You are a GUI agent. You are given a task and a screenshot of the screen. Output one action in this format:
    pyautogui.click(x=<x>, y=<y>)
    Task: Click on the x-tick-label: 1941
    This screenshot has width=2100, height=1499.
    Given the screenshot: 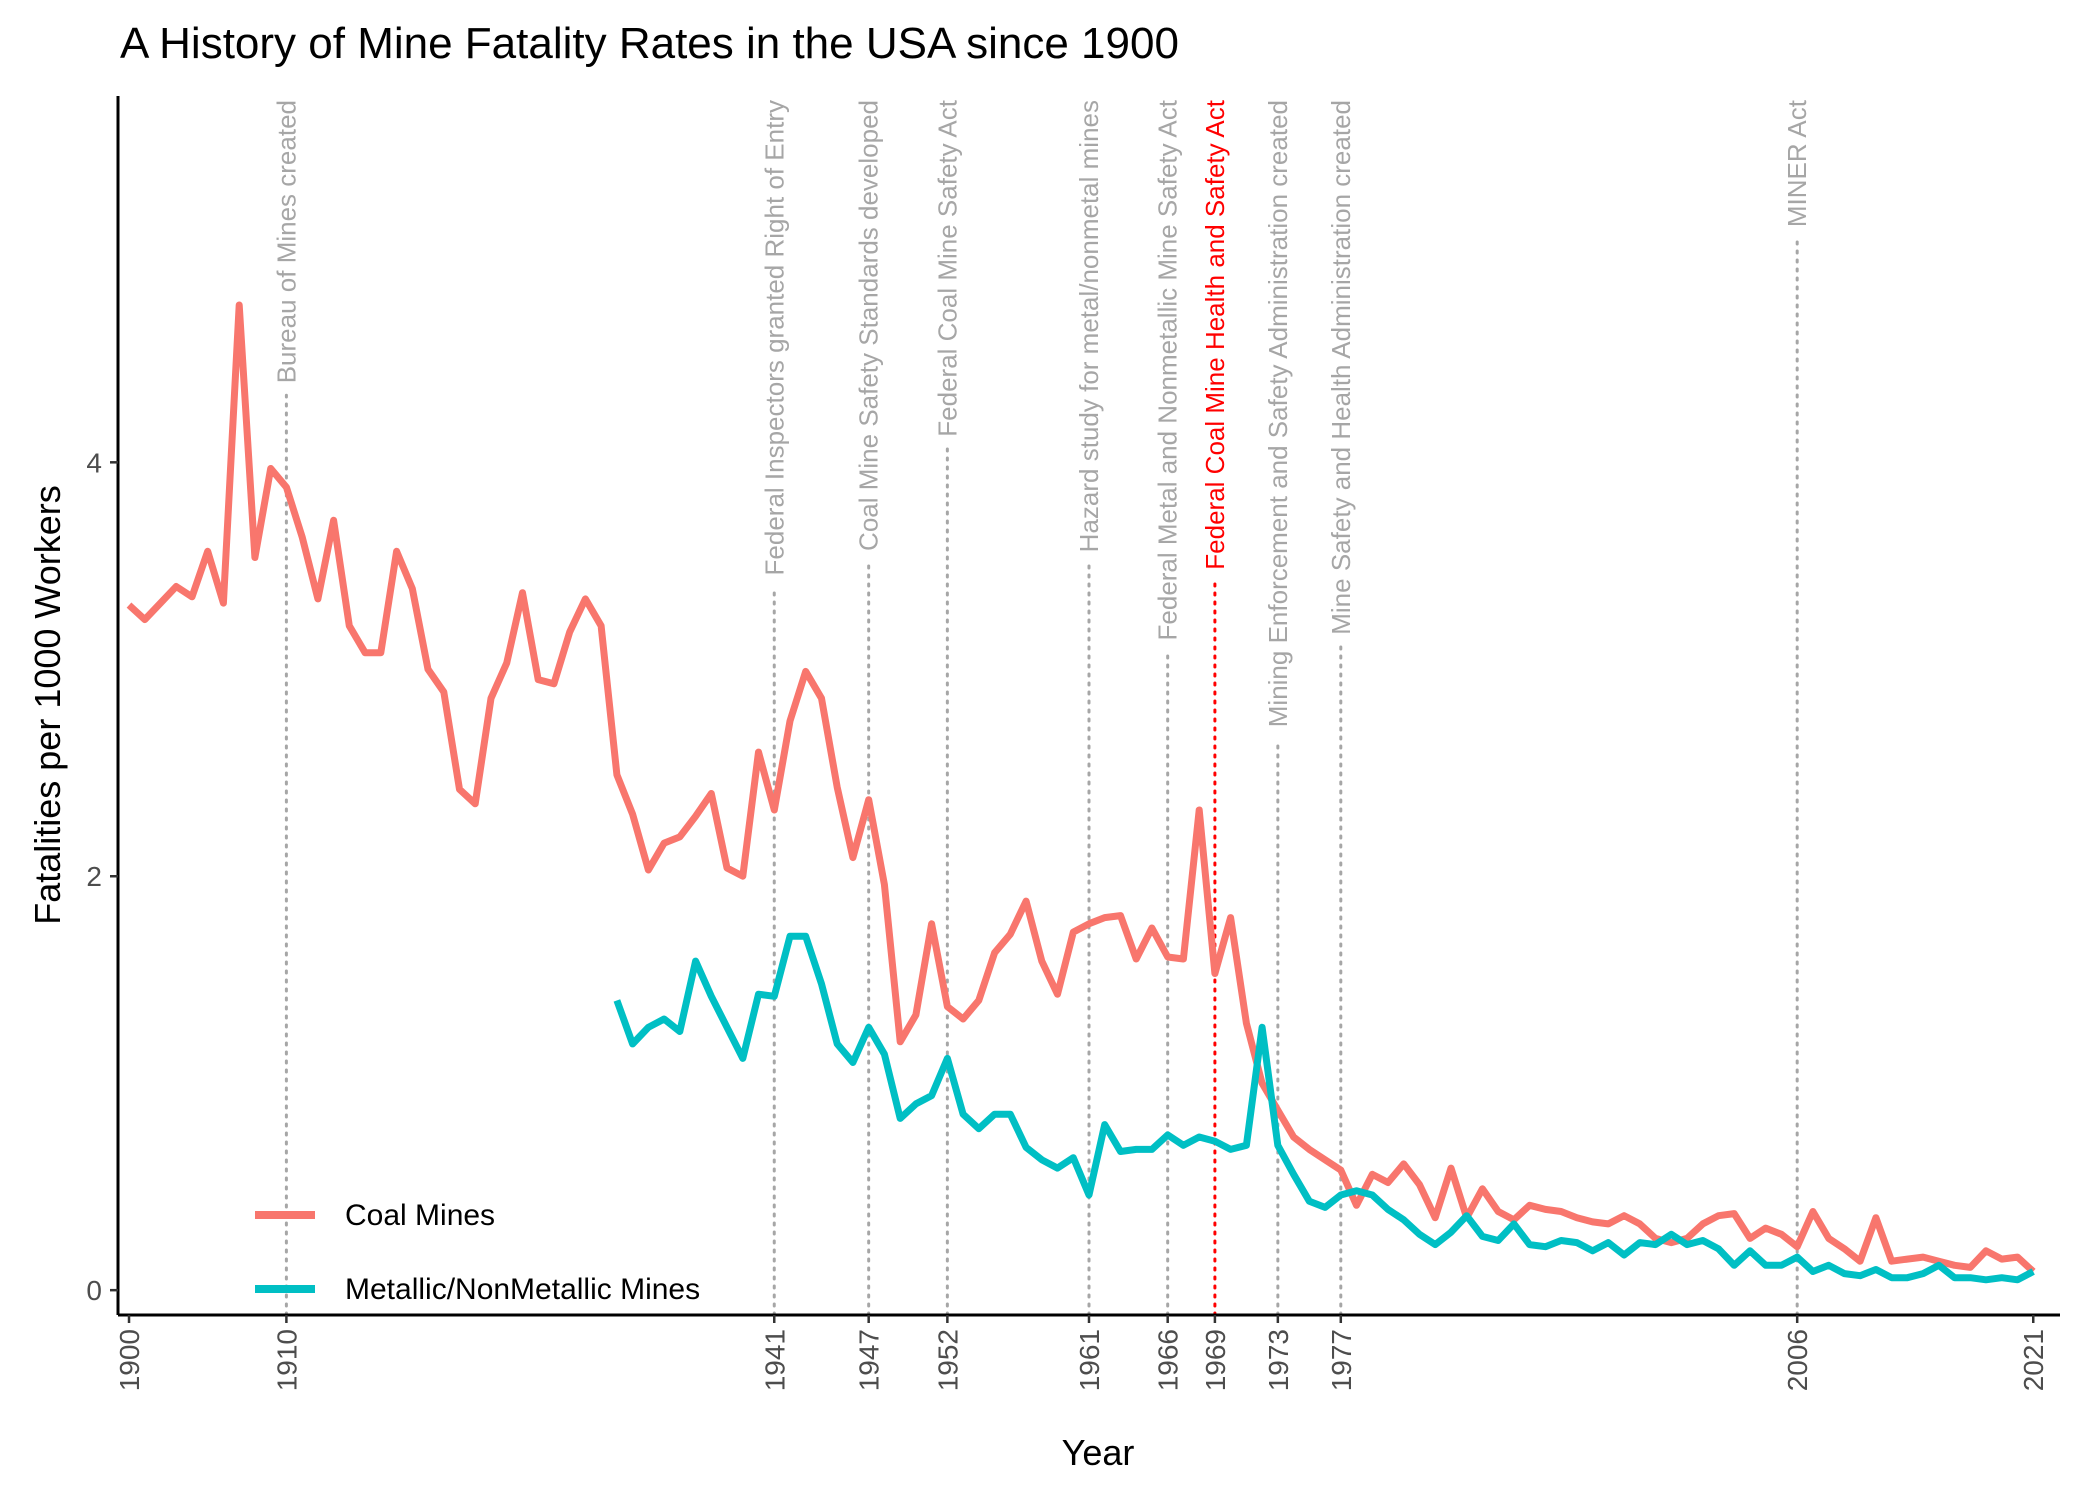 What is the action you would take?
    pyautogui.click(x=774, y=1360)
    